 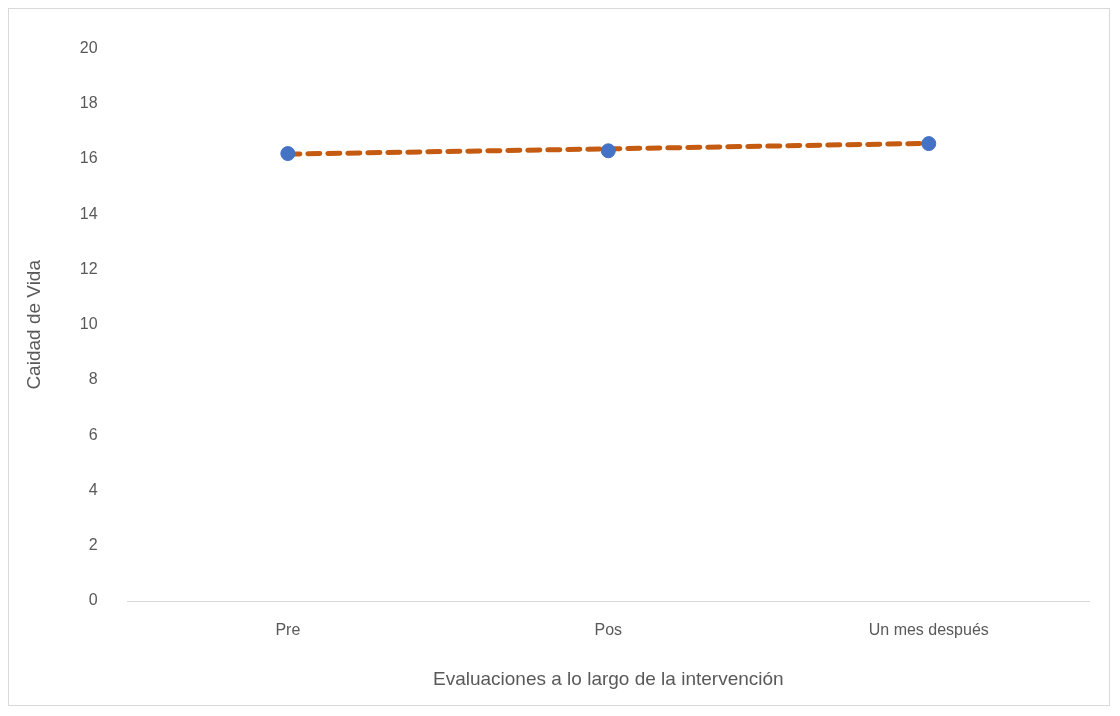 What do you see at coordinates (88, 48) in the screenshot?
I see `y-tick-label: 20` at bounding box center [88, 48].